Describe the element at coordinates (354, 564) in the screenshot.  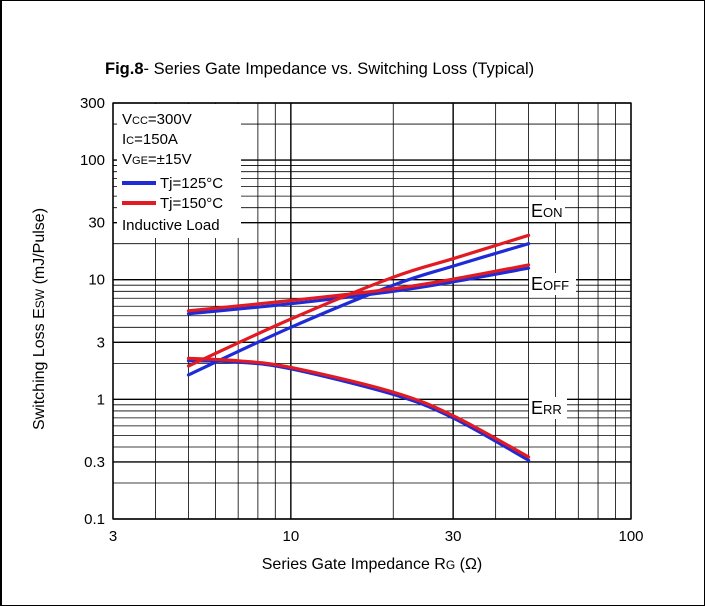
I see `x-axis-label-main: Series Gate Impedance R` at that location.